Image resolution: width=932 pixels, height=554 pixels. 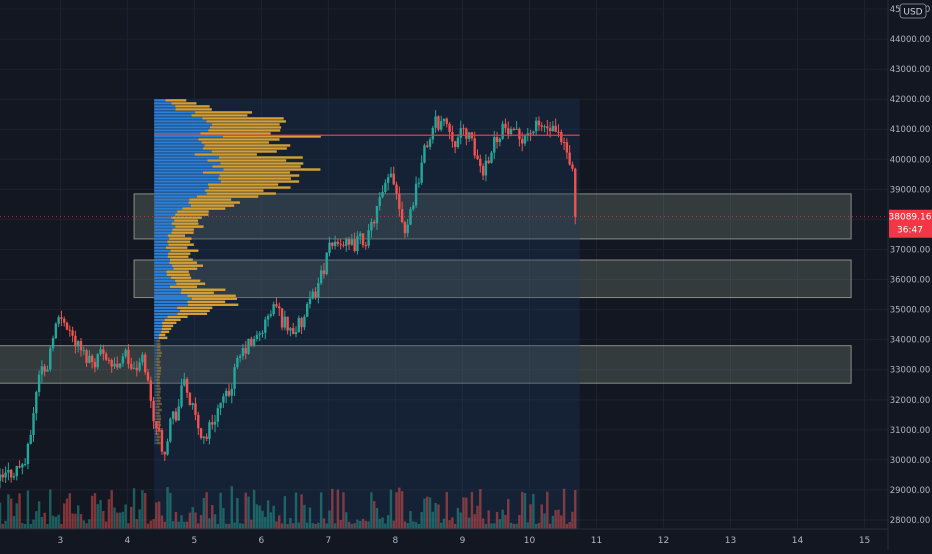 What do you see at coordinates (910, 275) in the screenshot?
I see `price-axis-panel` at bounding box center [910, 275].